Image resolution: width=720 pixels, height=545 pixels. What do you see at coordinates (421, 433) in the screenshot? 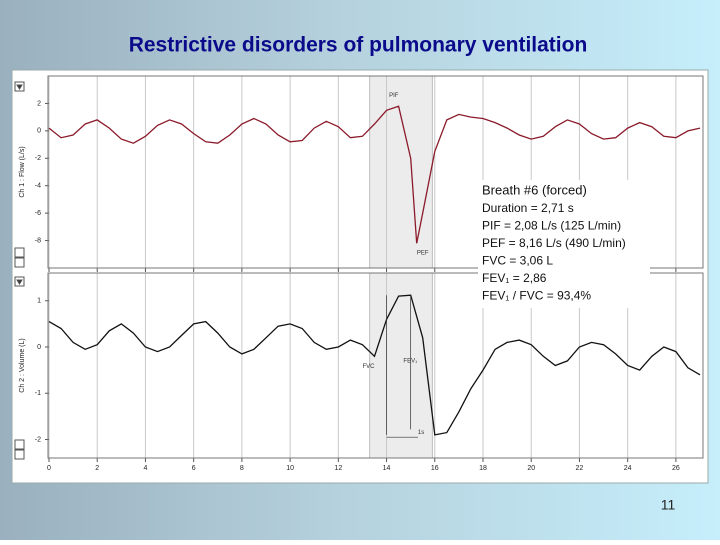
I see `annotation: 1s` at bounding box center [421, 433].